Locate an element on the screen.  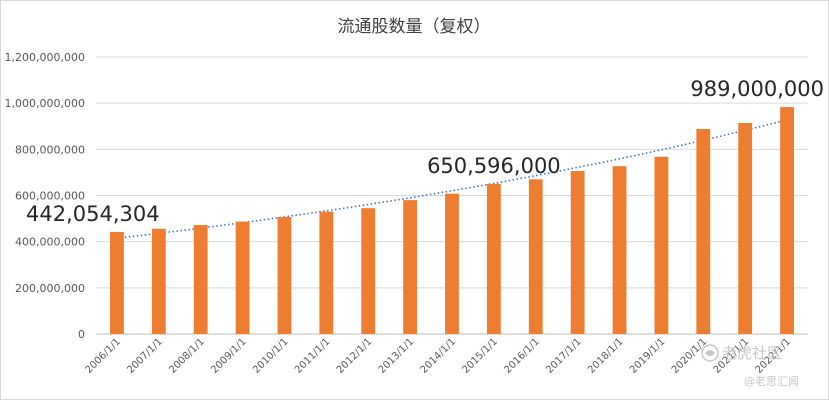
y-tick-label: 1,200,000,000 is located at coordinates (45, 57).